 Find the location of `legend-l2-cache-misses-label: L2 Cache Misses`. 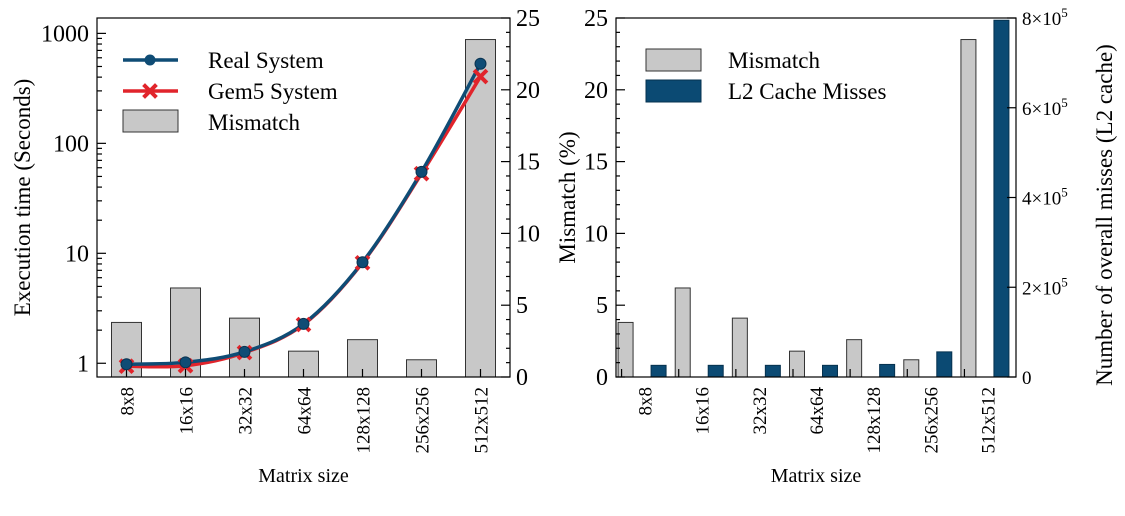

legend-l2-cache-misses-label: L2 Cache Misses is located at coordinates (807, 91).